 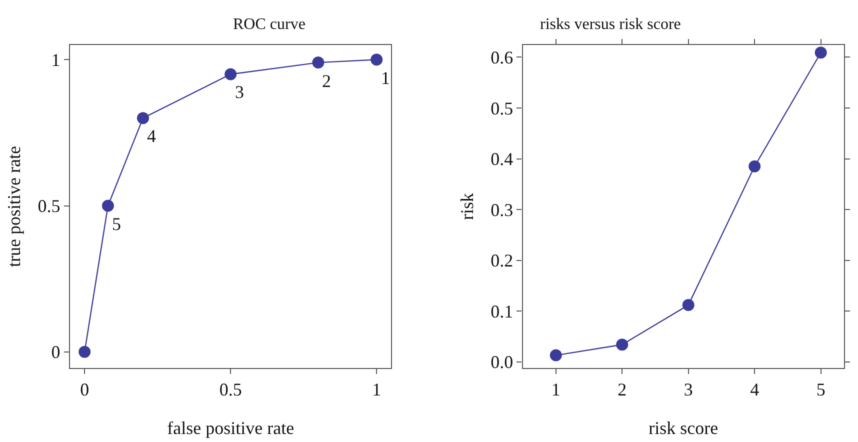 I want to click on x-axis-title: false positive rate, so click(x=230, y=428).